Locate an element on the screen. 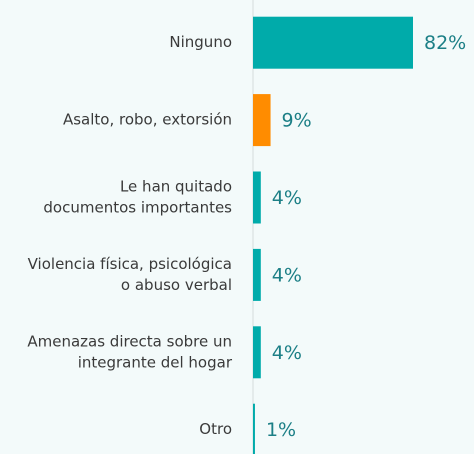  category-label: Violencia física, psicológica is located at coordinates (130, 264).